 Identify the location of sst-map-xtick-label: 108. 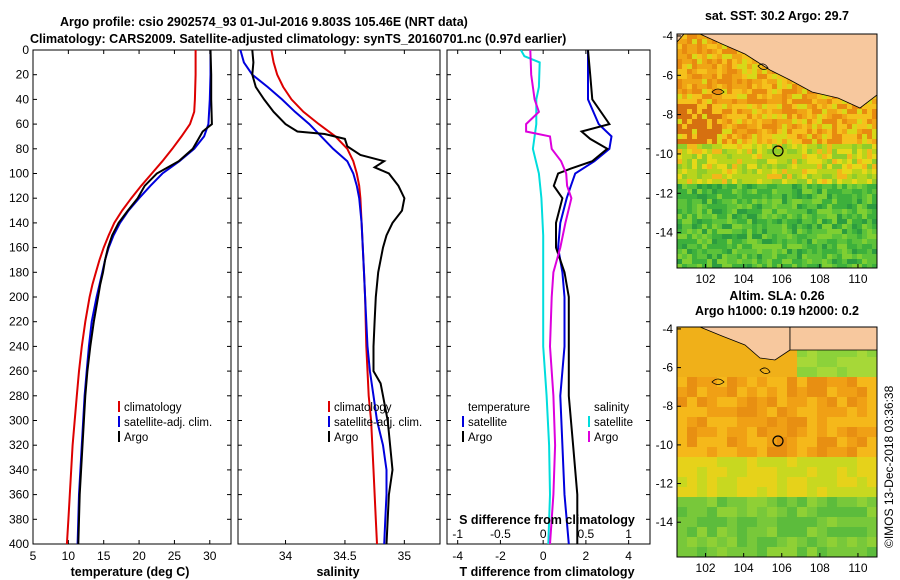
(820, 279).